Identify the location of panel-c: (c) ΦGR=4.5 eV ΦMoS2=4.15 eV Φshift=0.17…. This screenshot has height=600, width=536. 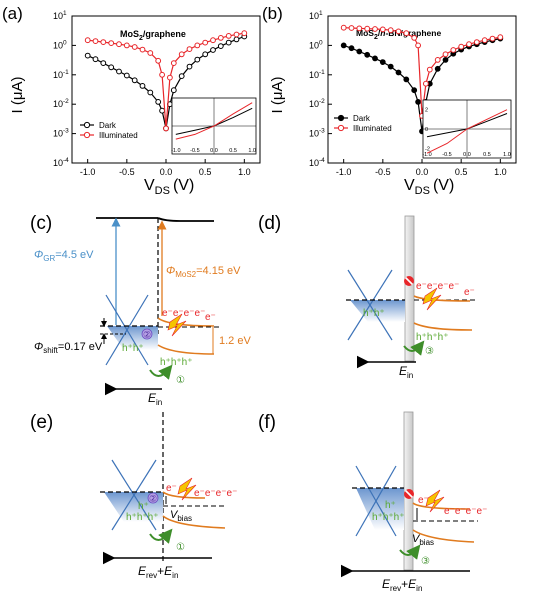
(140, 310).